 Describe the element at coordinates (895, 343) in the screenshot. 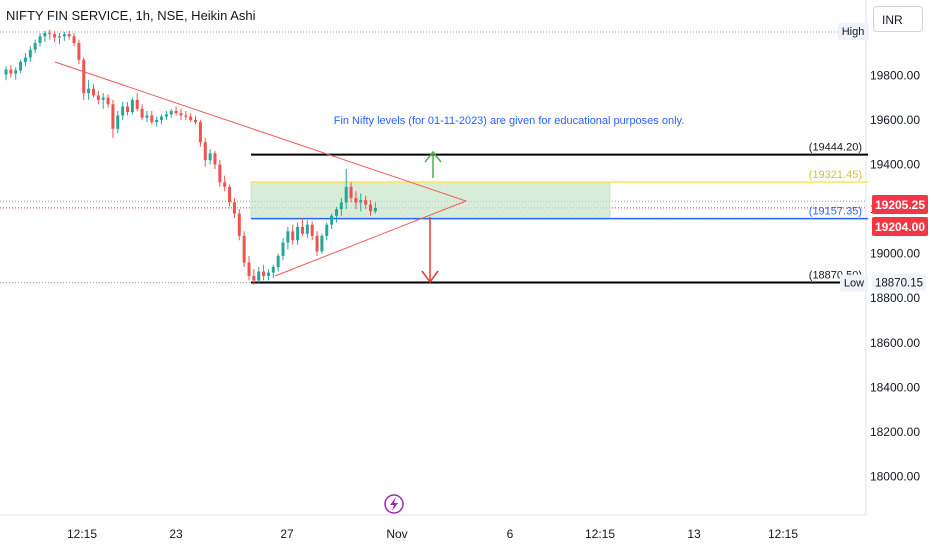

I see `y-tick-label: 18600.00` at that location.